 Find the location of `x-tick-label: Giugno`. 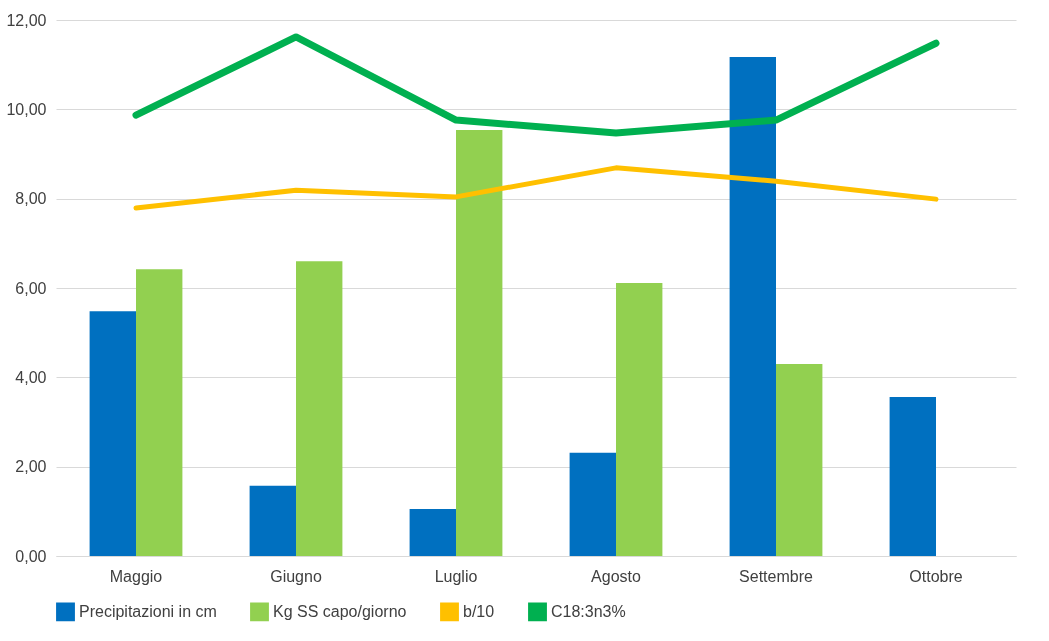

x-tick-label: Giugno is located at coordinates (296, 576).